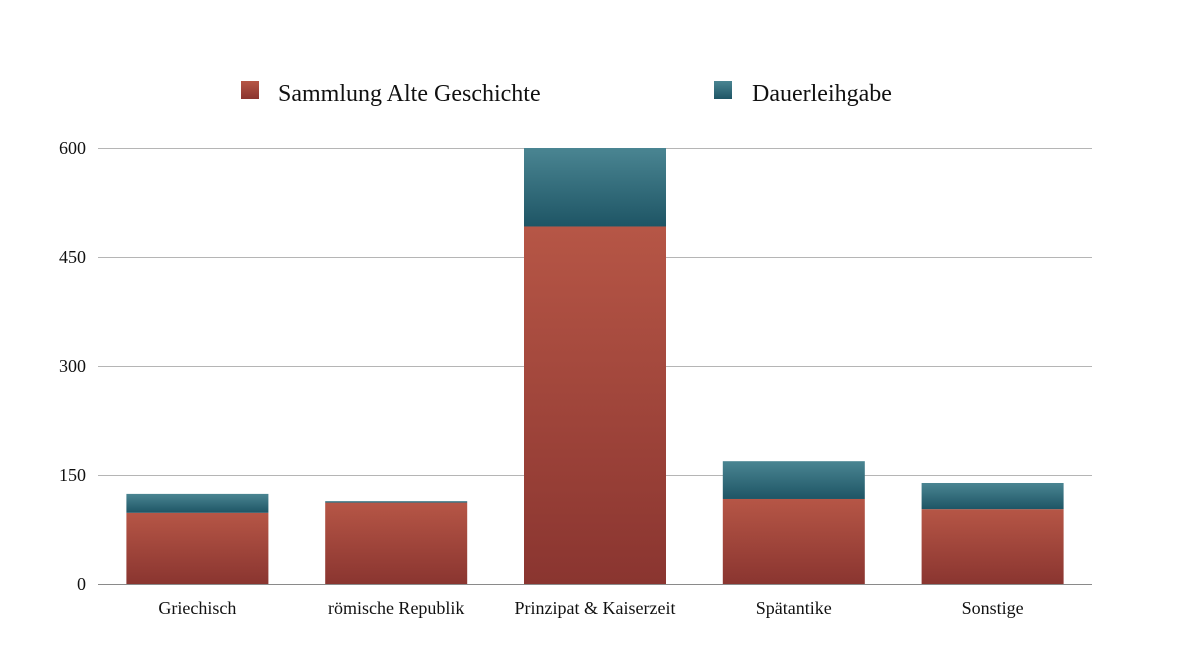 Image resolution: width=1193 pixels, height=665 pixels. I want to click on y-tick-label: 0, so click(81, 584).